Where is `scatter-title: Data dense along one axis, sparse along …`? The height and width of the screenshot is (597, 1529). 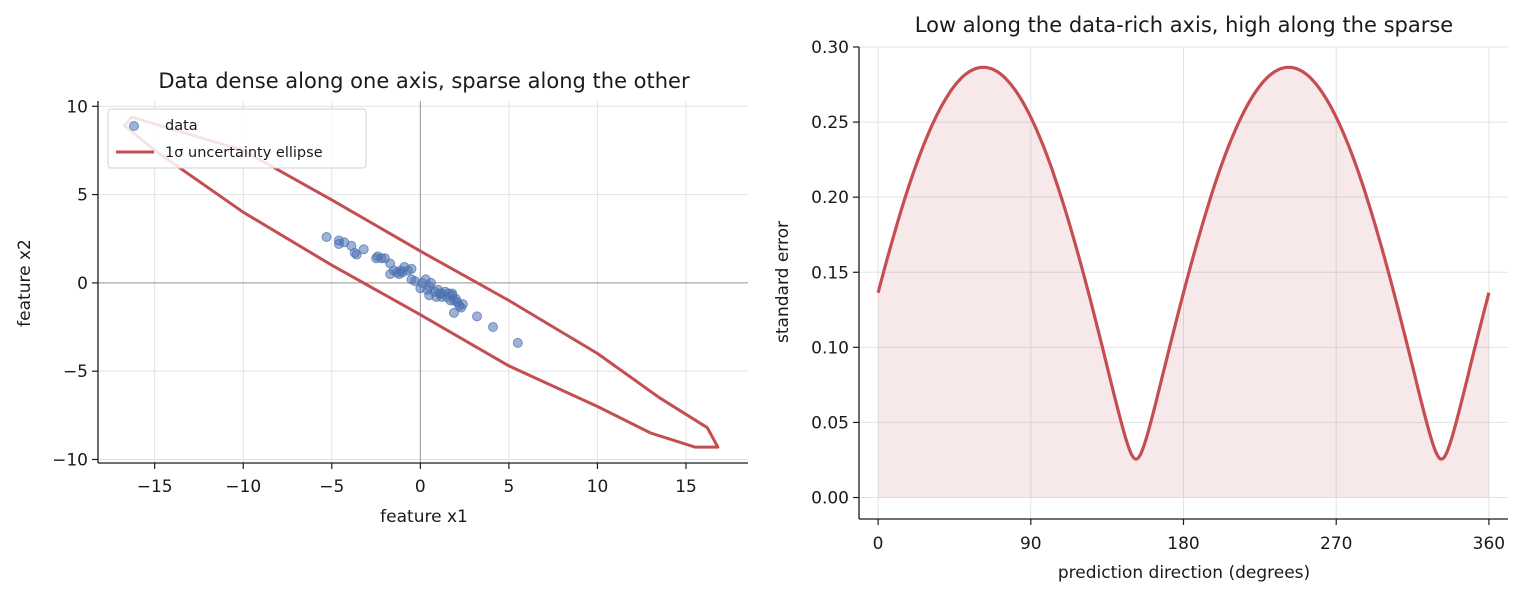 scatter-title: Data dense along one axis, sparse along … is located at coordinates (424, 81).